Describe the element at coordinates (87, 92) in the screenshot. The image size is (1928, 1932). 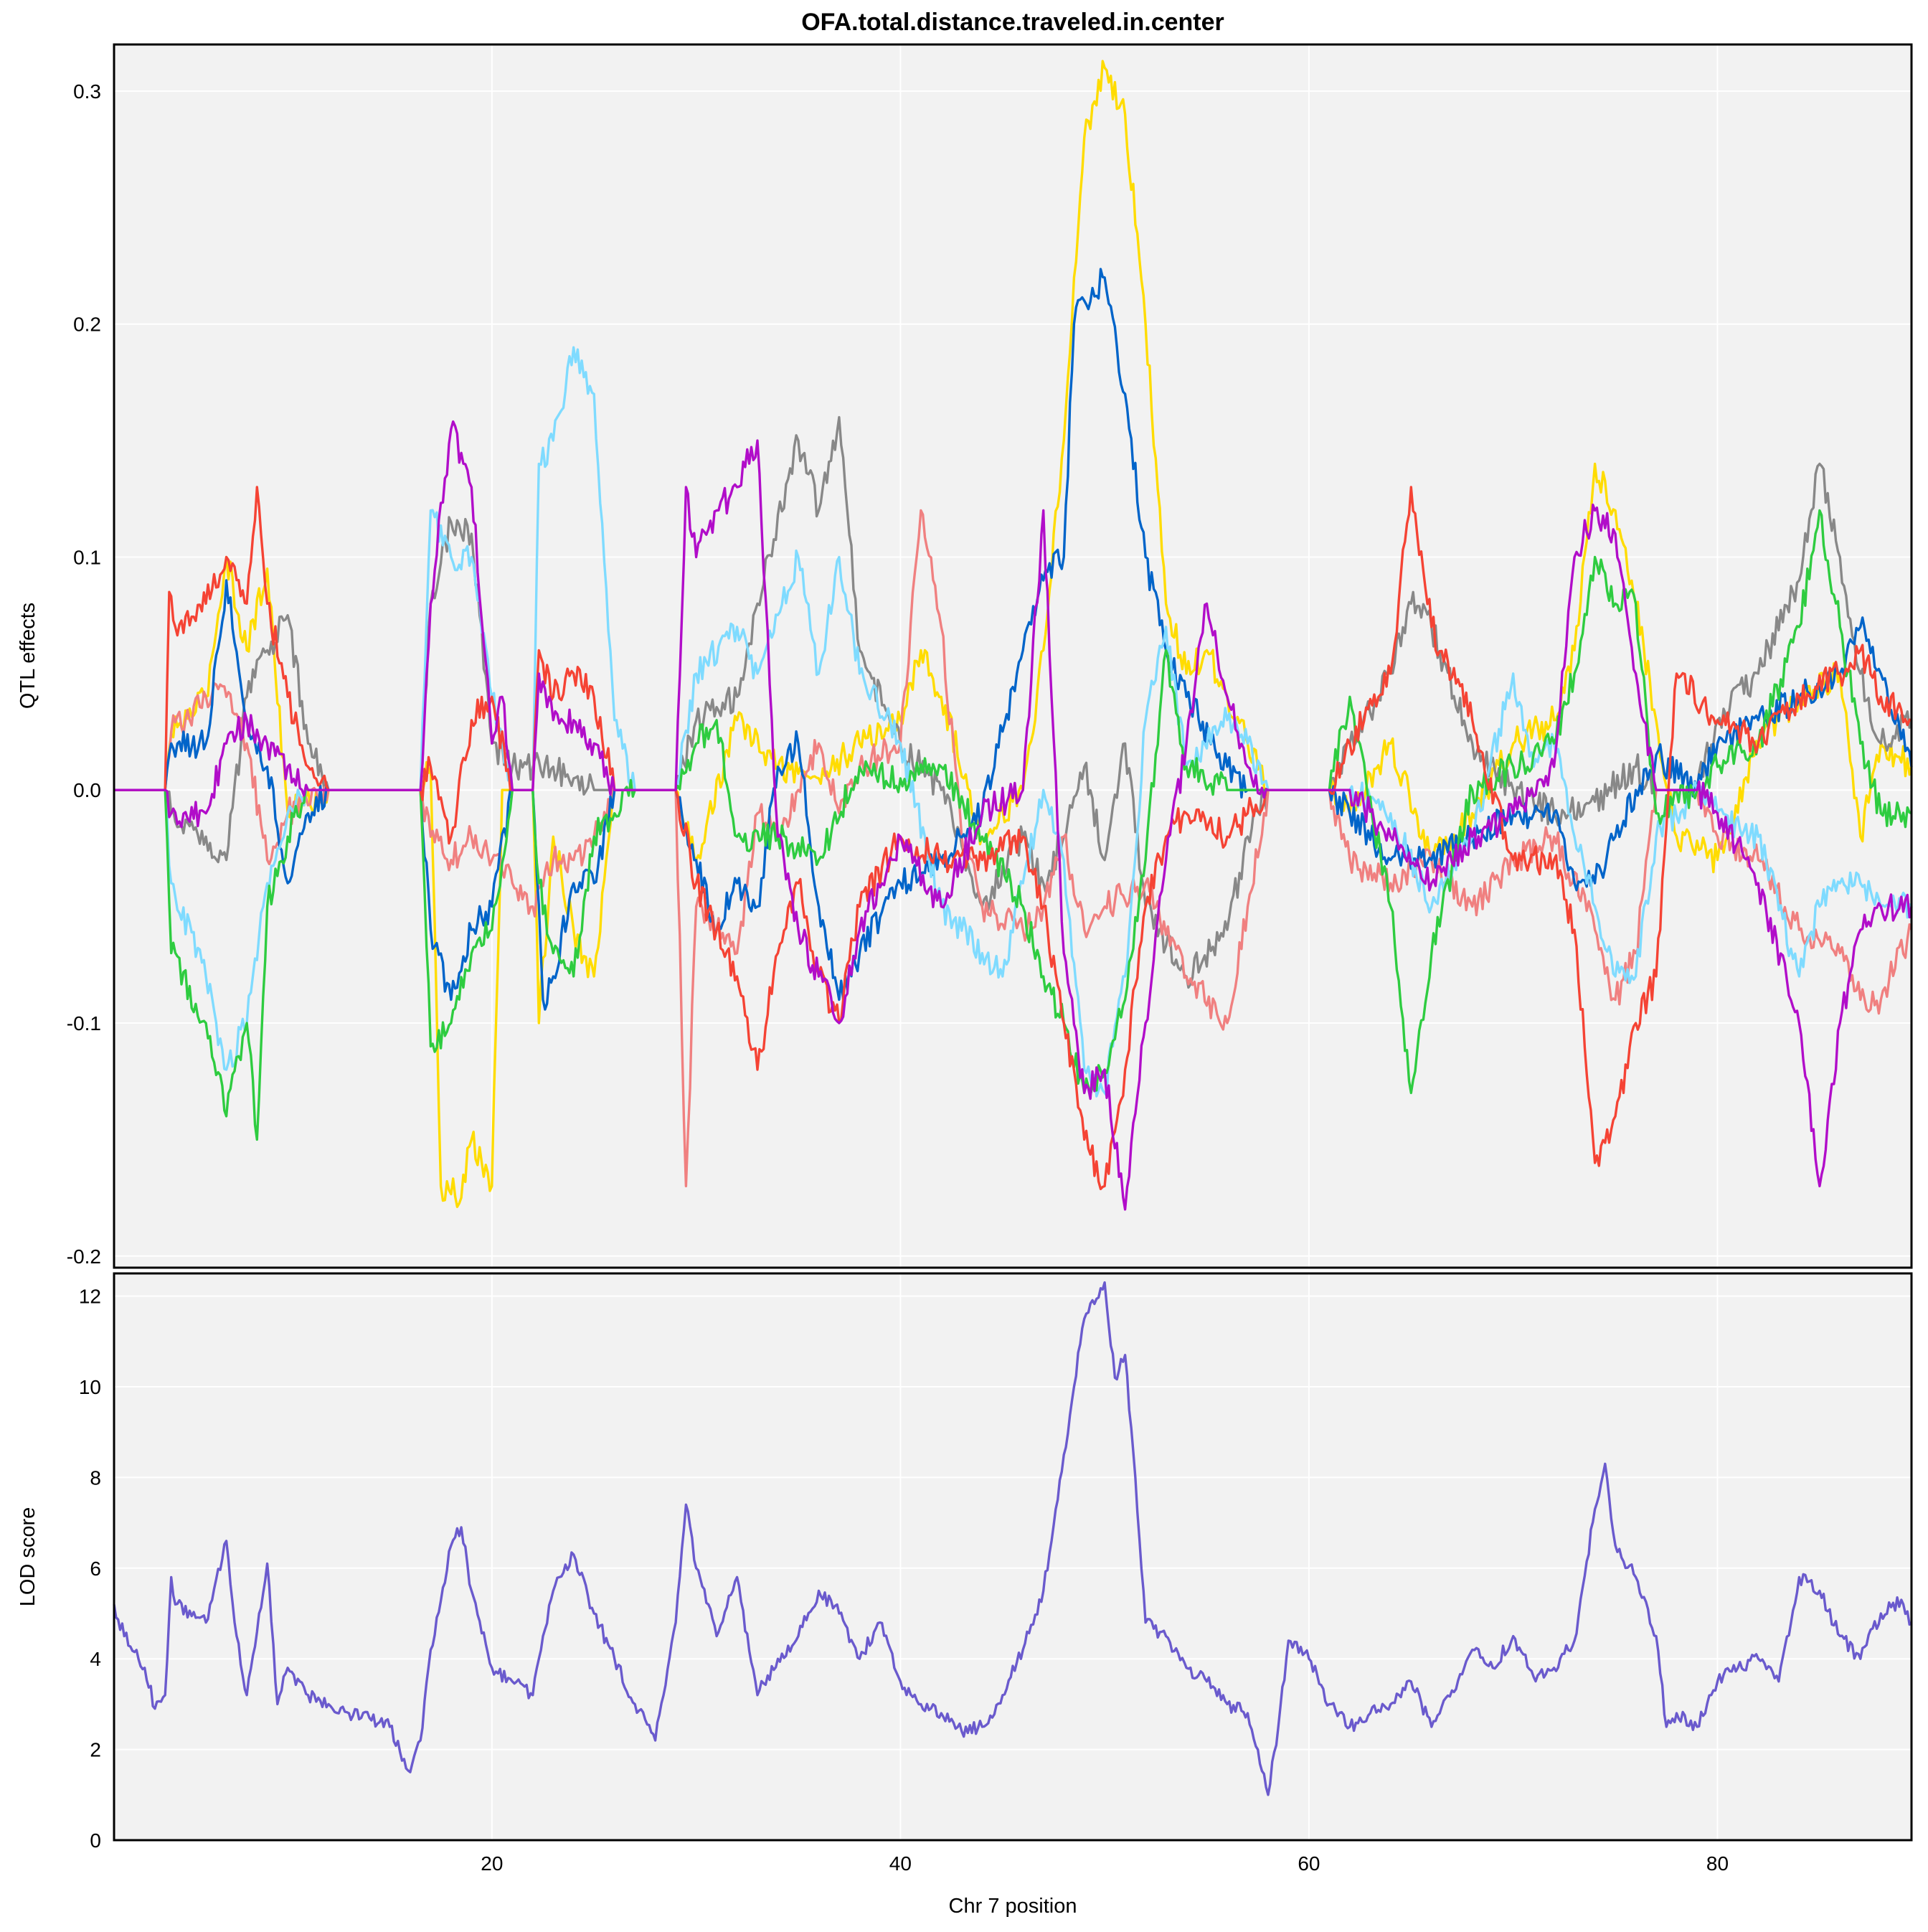
I see `top-y-tick-label: 0.3` at that location.